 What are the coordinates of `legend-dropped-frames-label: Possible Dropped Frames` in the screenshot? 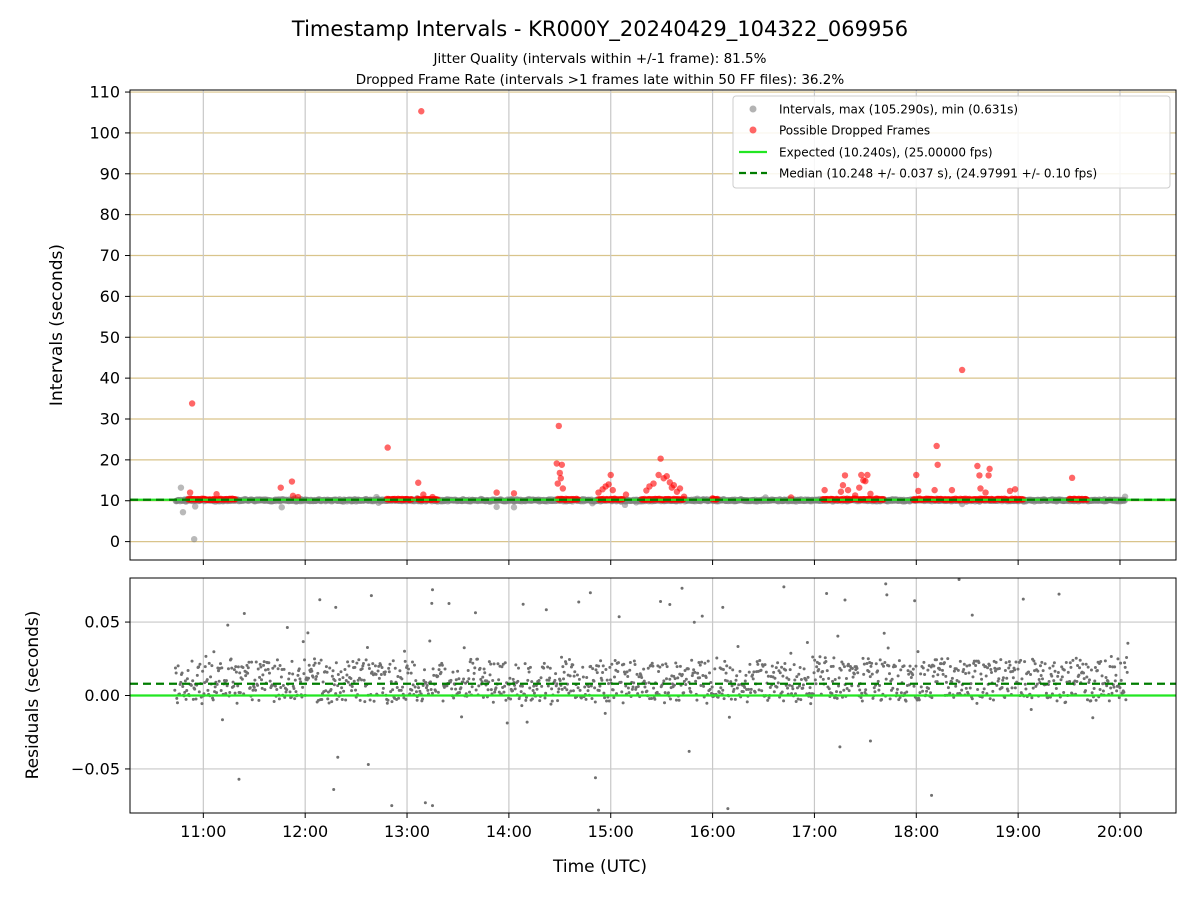 It's located at (854, 131).